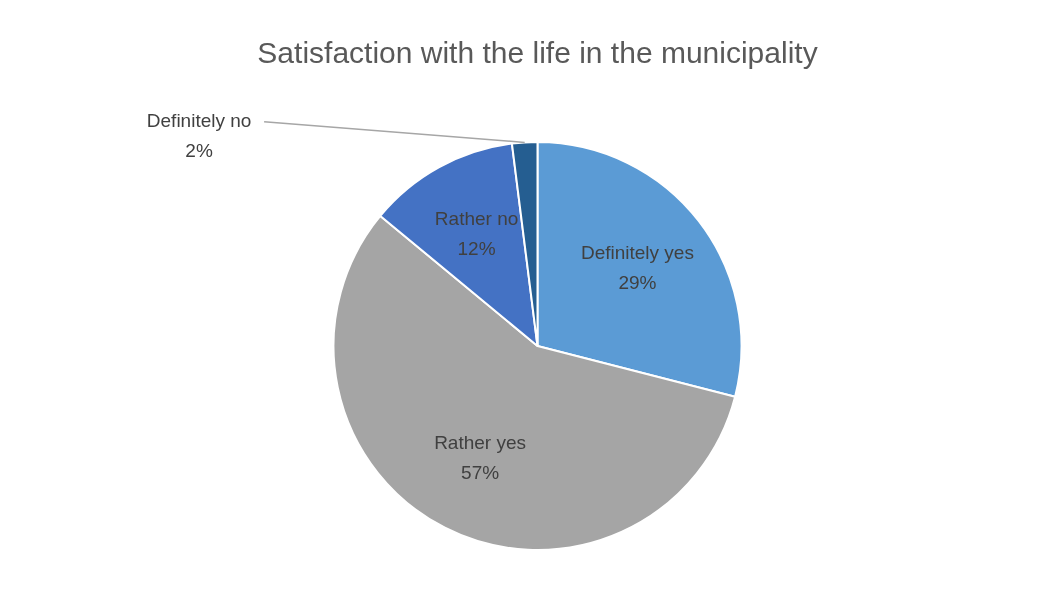 This screenshot has height=610, width=1057. What do you see at coordinates (476, 219) in the screenshot?
I see `slice-label: Rather no` at bounding box center [476, 219].